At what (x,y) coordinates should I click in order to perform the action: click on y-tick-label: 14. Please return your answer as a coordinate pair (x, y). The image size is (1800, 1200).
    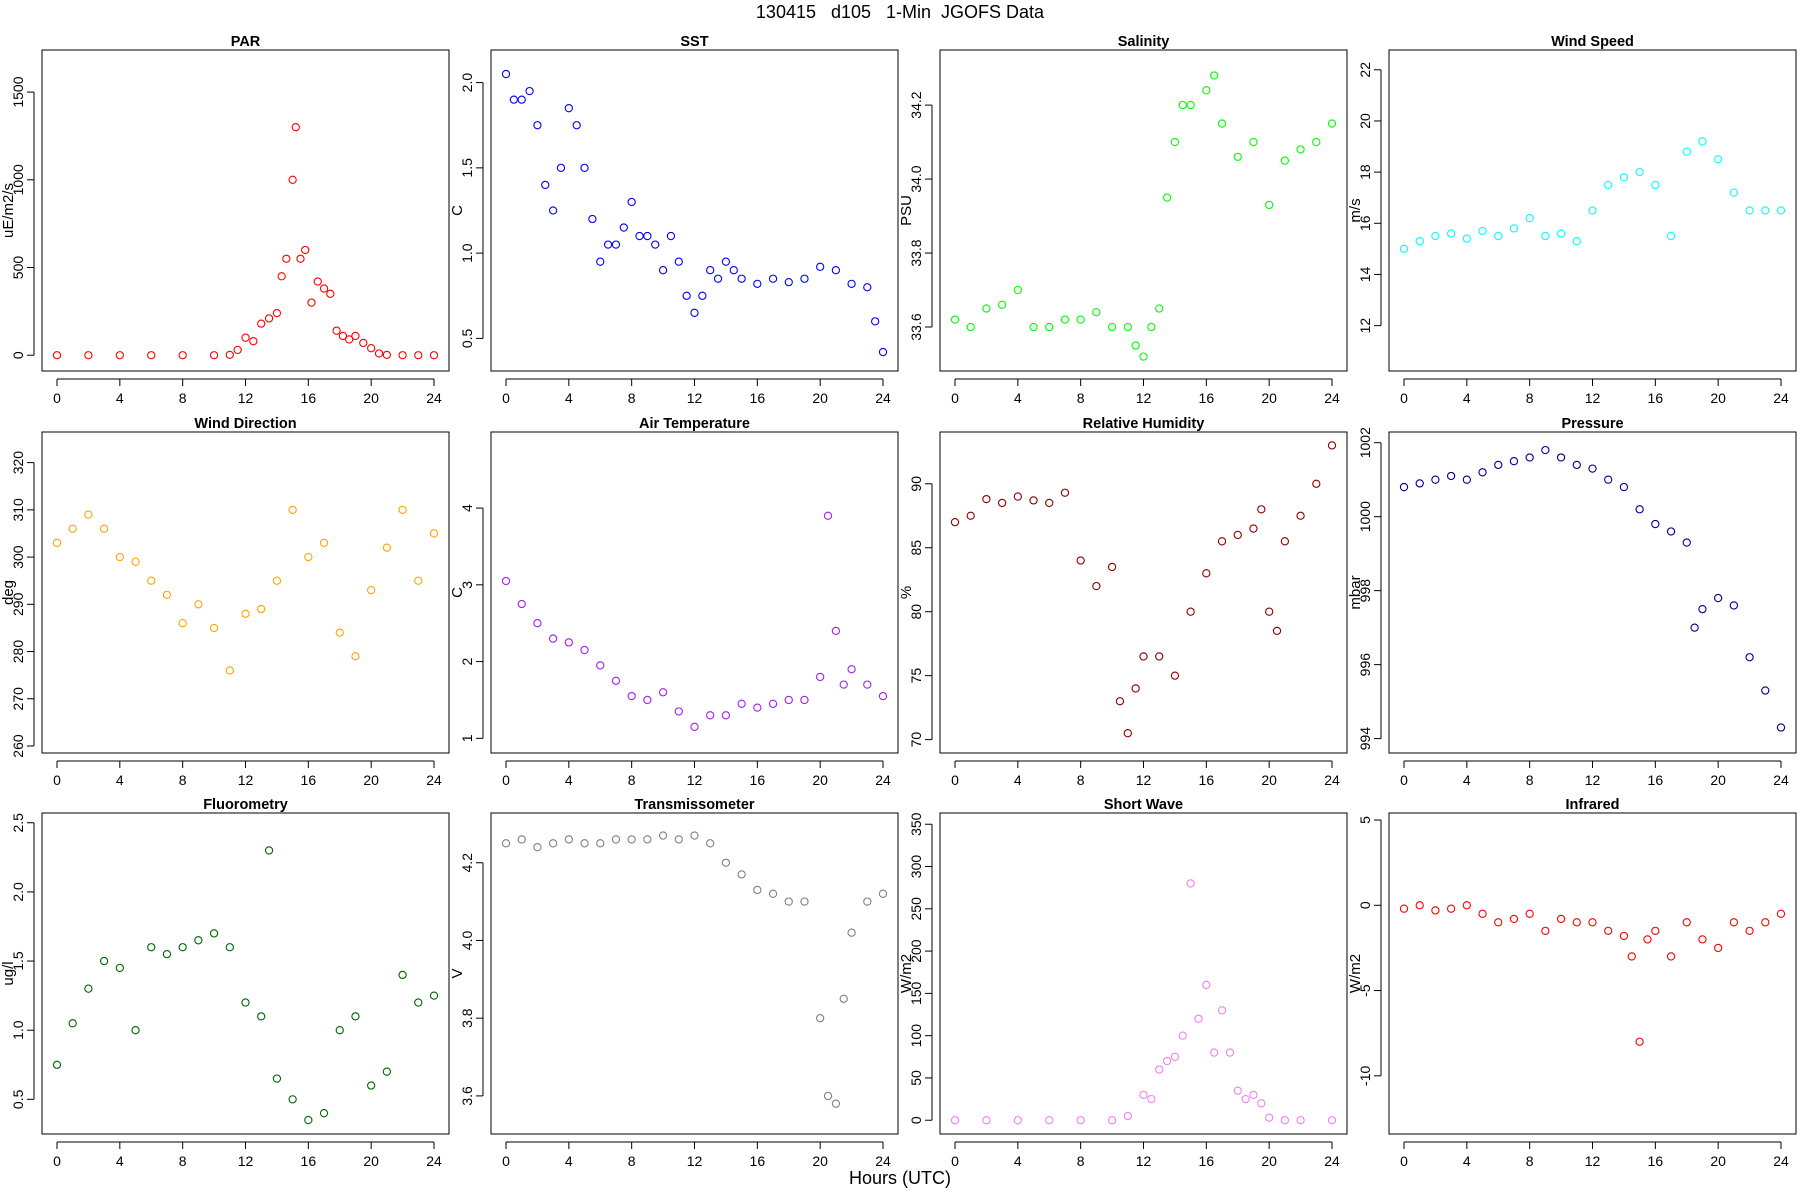
    Looking at the image, I should click on (1365, 274).